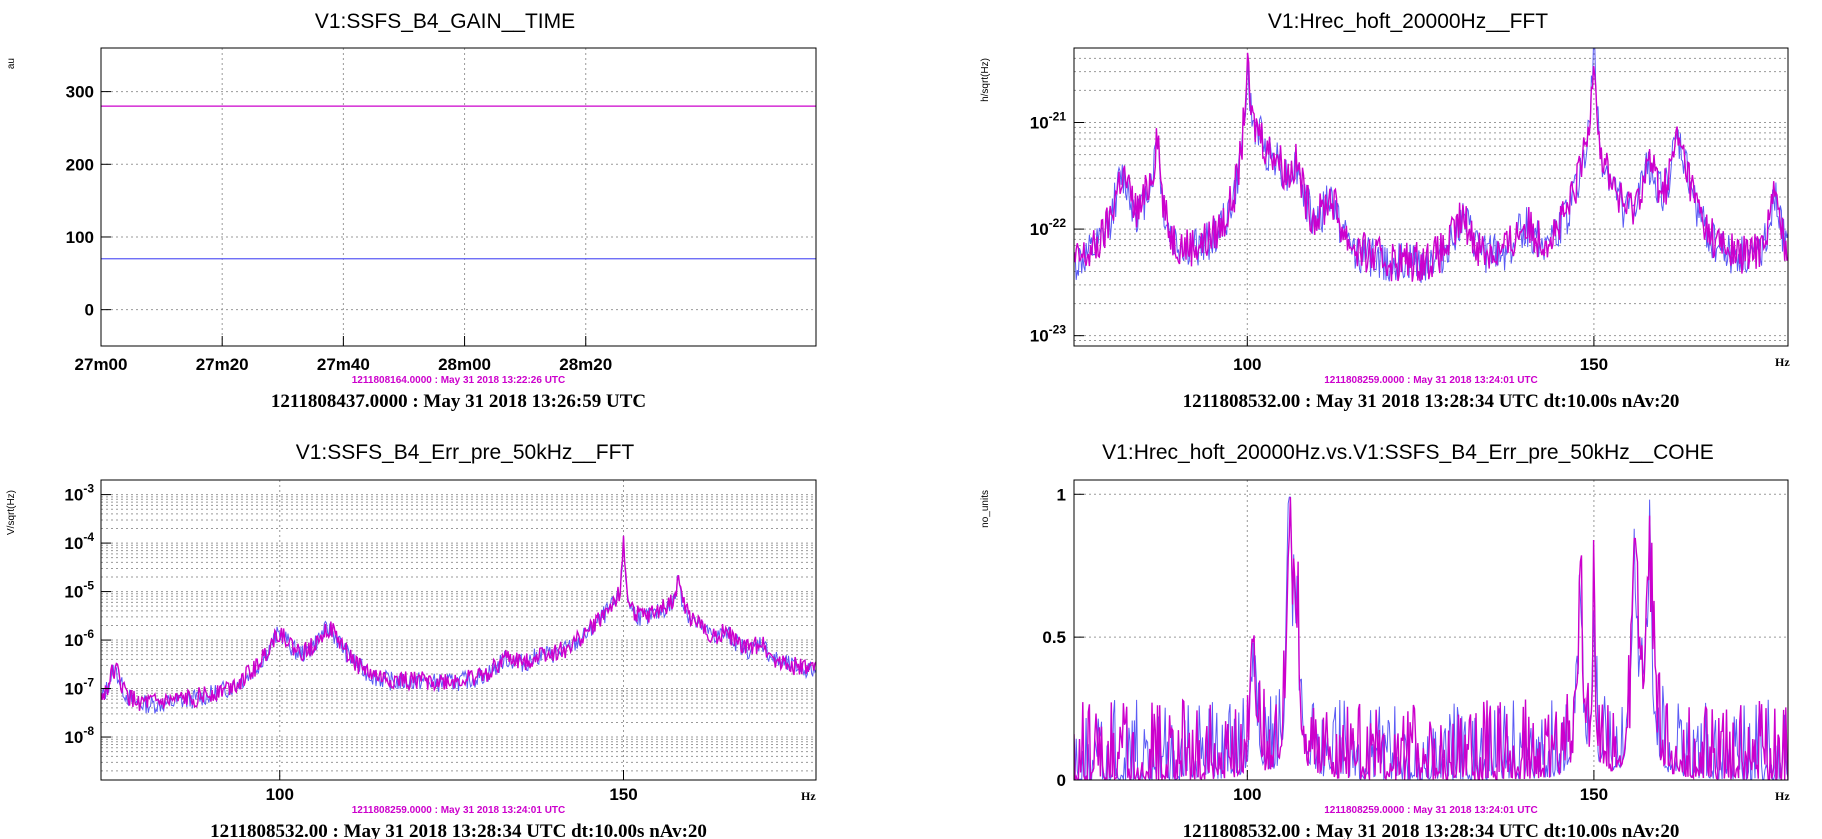 This screenshot has height=839, width=1822. I want to click on y-tick-label: 300, so click(80, 92).